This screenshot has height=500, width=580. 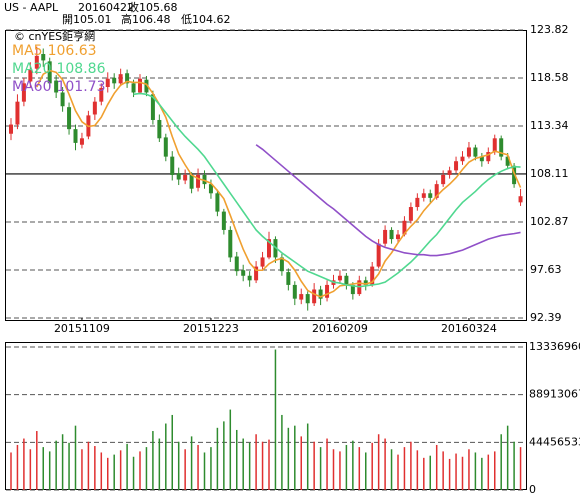 What do you see at coordinates (153, 7) in the screenshot?
I see `header-close: 收105.68` at bounding box center [153, 7].